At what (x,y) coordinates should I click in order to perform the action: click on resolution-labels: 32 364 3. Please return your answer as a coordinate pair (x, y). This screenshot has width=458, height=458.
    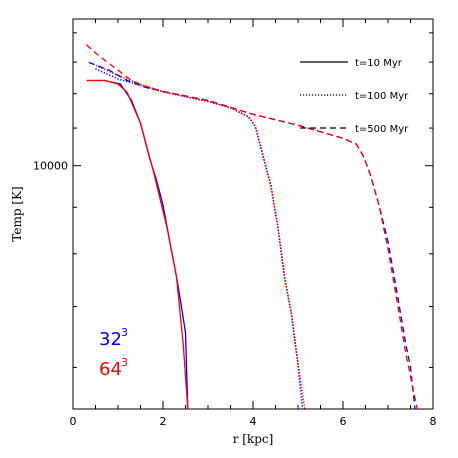
    Looking at the image, I should click on (113, 353).